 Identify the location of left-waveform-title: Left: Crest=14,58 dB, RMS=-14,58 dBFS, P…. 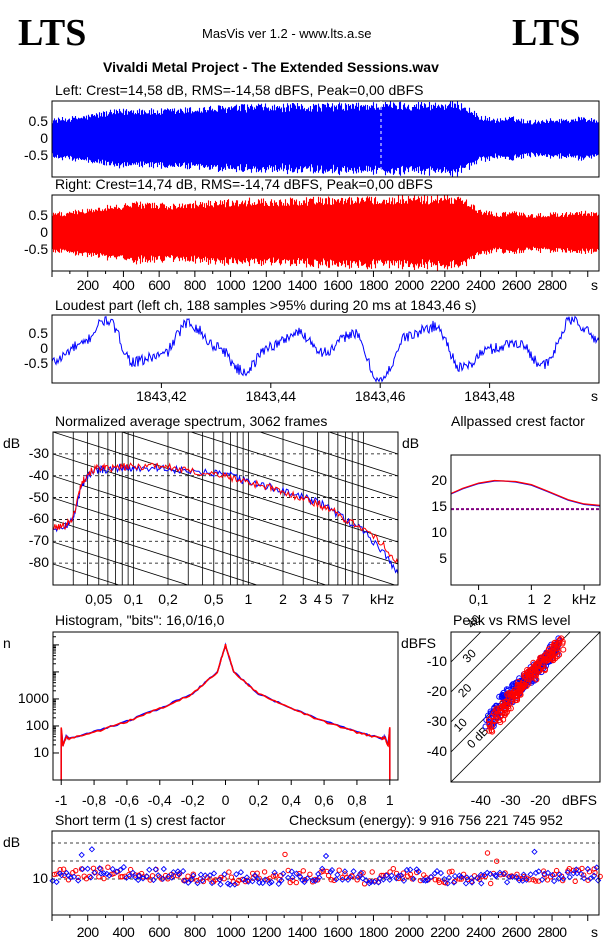
(239, 90).